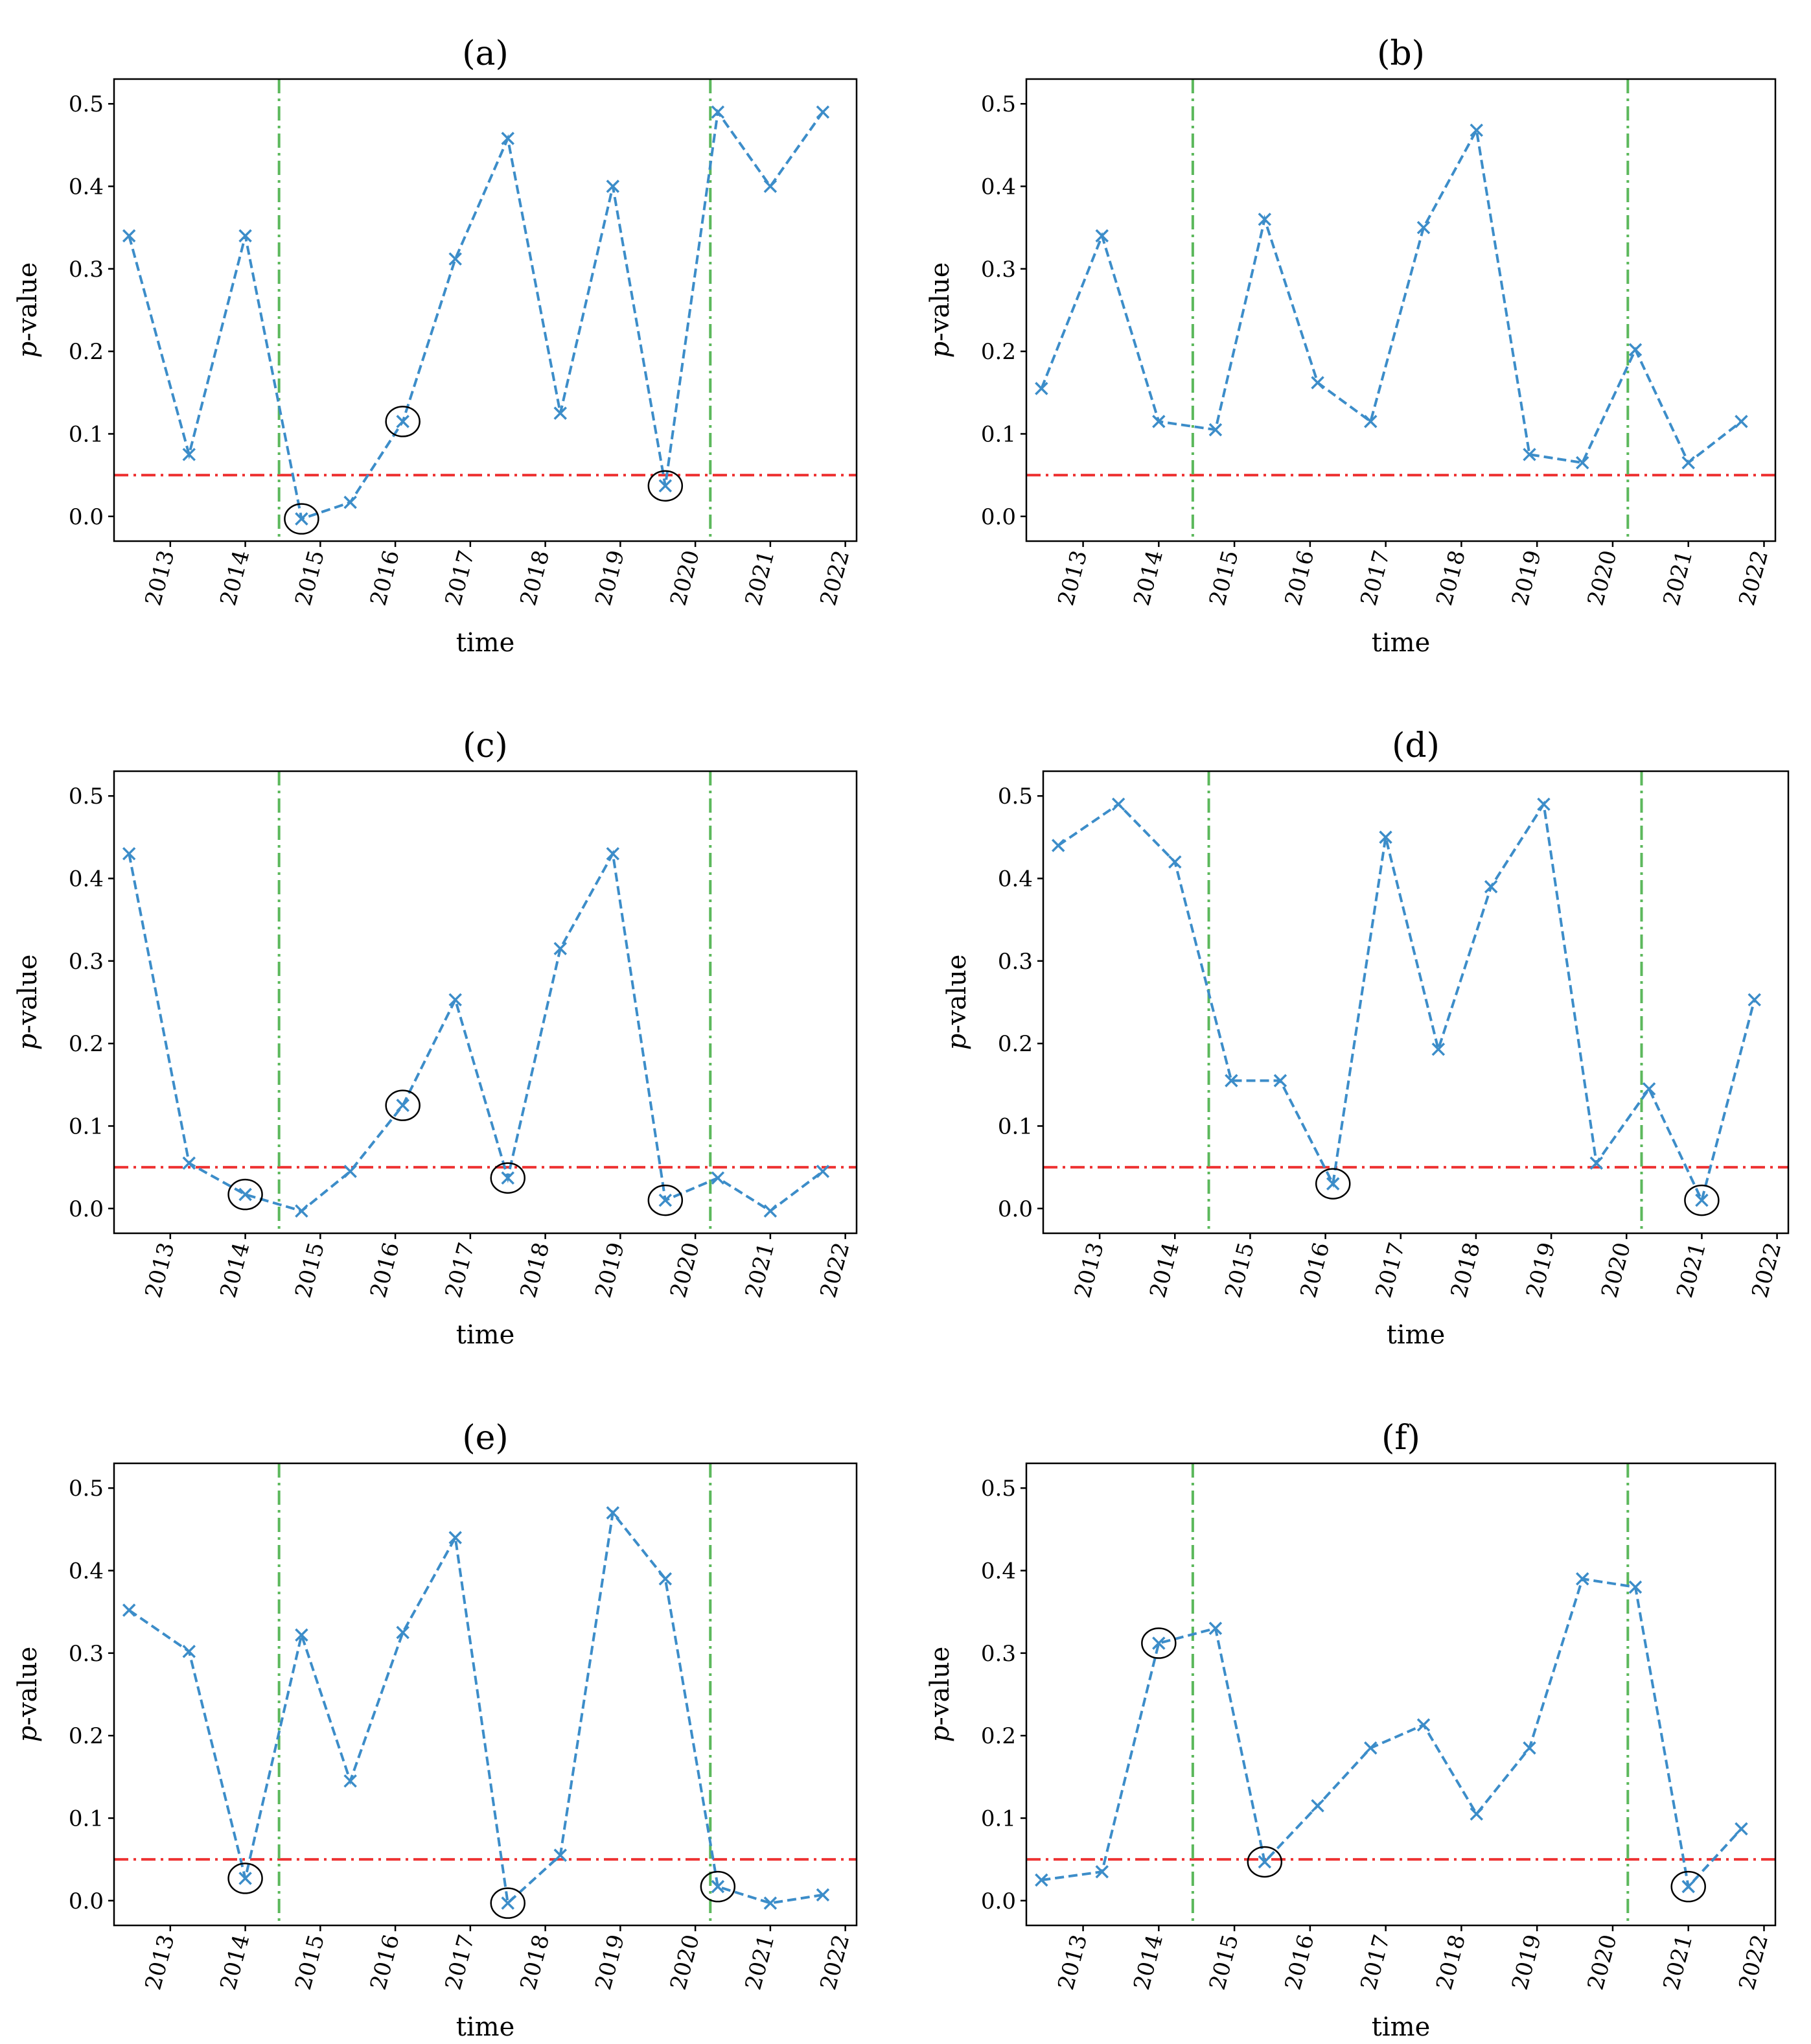  What do you see at coordinates (940, 1687) in the screenshot?
I see `y-axis-label-rest: -value` at bounding box center [940, 1687].